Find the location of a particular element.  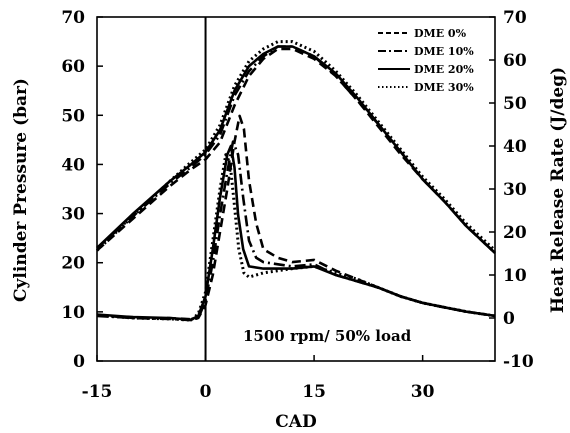

right-y-tick-label: -10 is located at coordinates (518, 362).